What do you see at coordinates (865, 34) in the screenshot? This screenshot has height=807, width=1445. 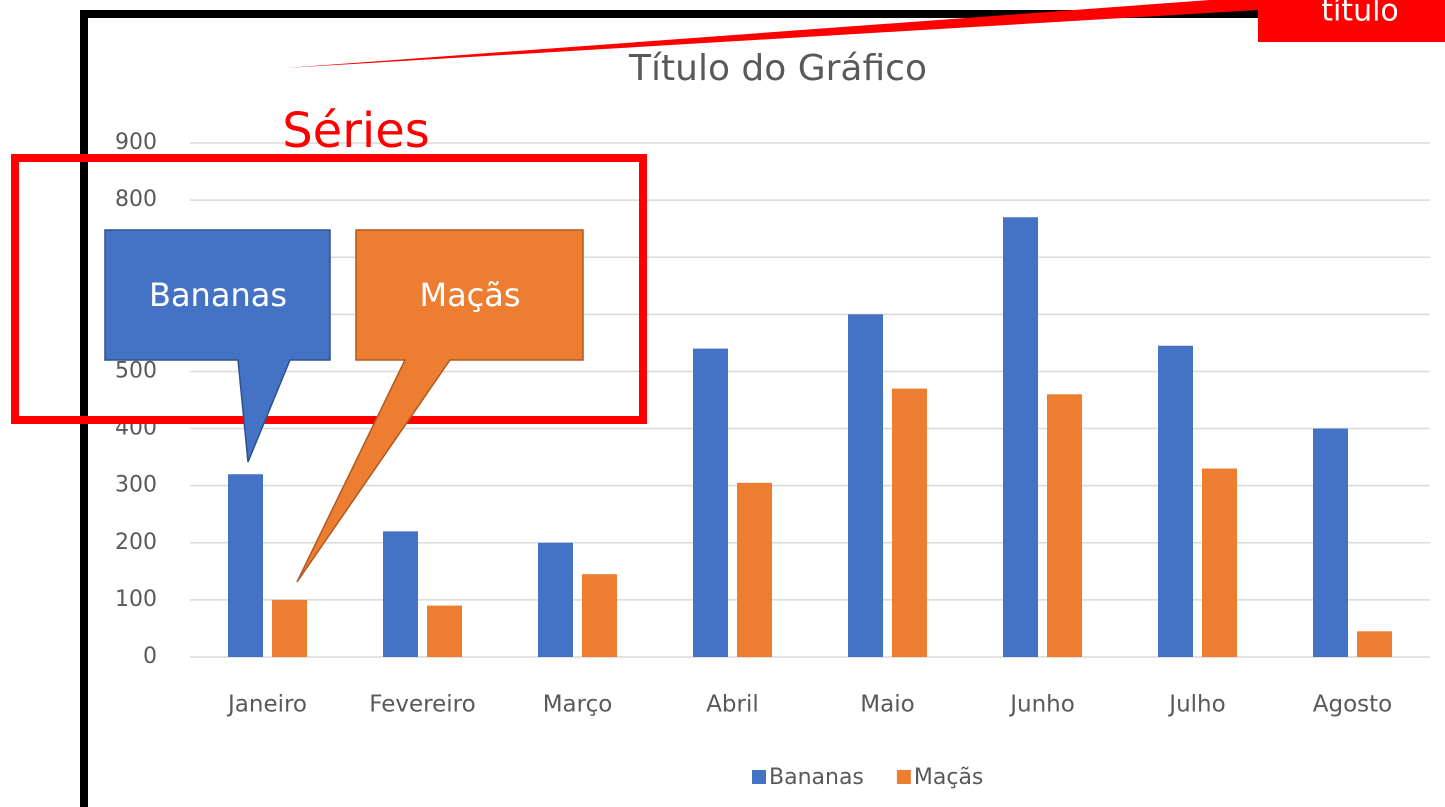 I see `callout-title` at bounding box center [865, 34].